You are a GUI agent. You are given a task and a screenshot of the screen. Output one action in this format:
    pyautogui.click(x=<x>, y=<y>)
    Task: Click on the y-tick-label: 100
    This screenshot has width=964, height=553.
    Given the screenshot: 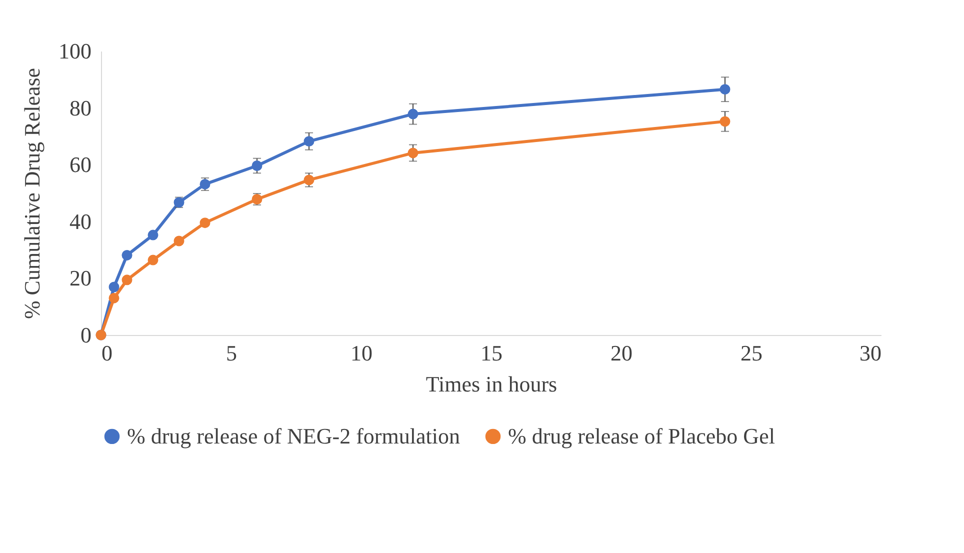 What is the action you would take?
    pyautogui.click(x=75, y=51)
    